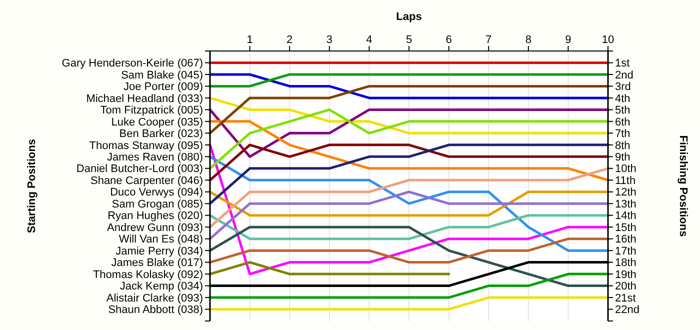  I want to click on y-tick-label: 7th, so click(622, 134).